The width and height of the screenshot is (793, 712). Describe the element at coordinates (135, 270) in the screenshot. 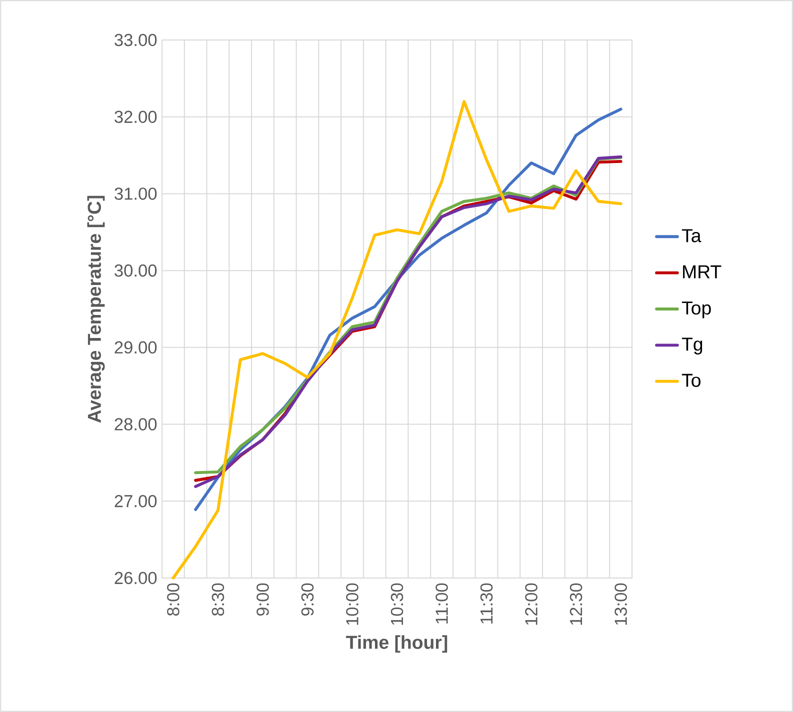

I see `y-tick-label: 30.00` at that location.